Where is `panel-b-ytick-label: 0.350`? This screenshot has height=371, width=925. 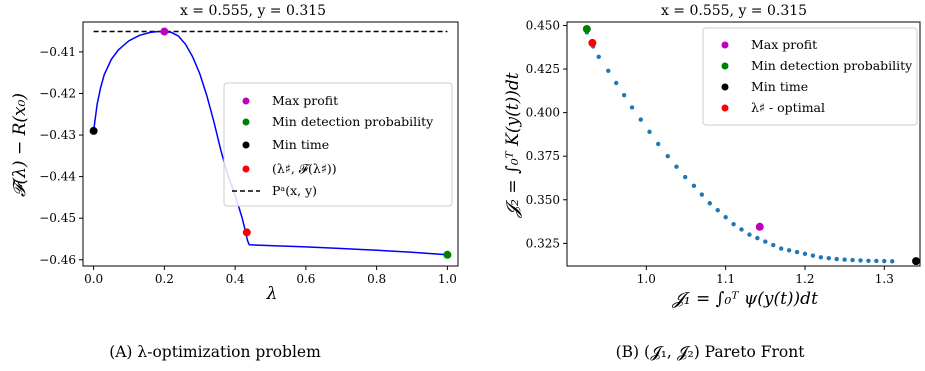 panel-b-ytick-label: 0.350 is located at coordinates (543, 200).